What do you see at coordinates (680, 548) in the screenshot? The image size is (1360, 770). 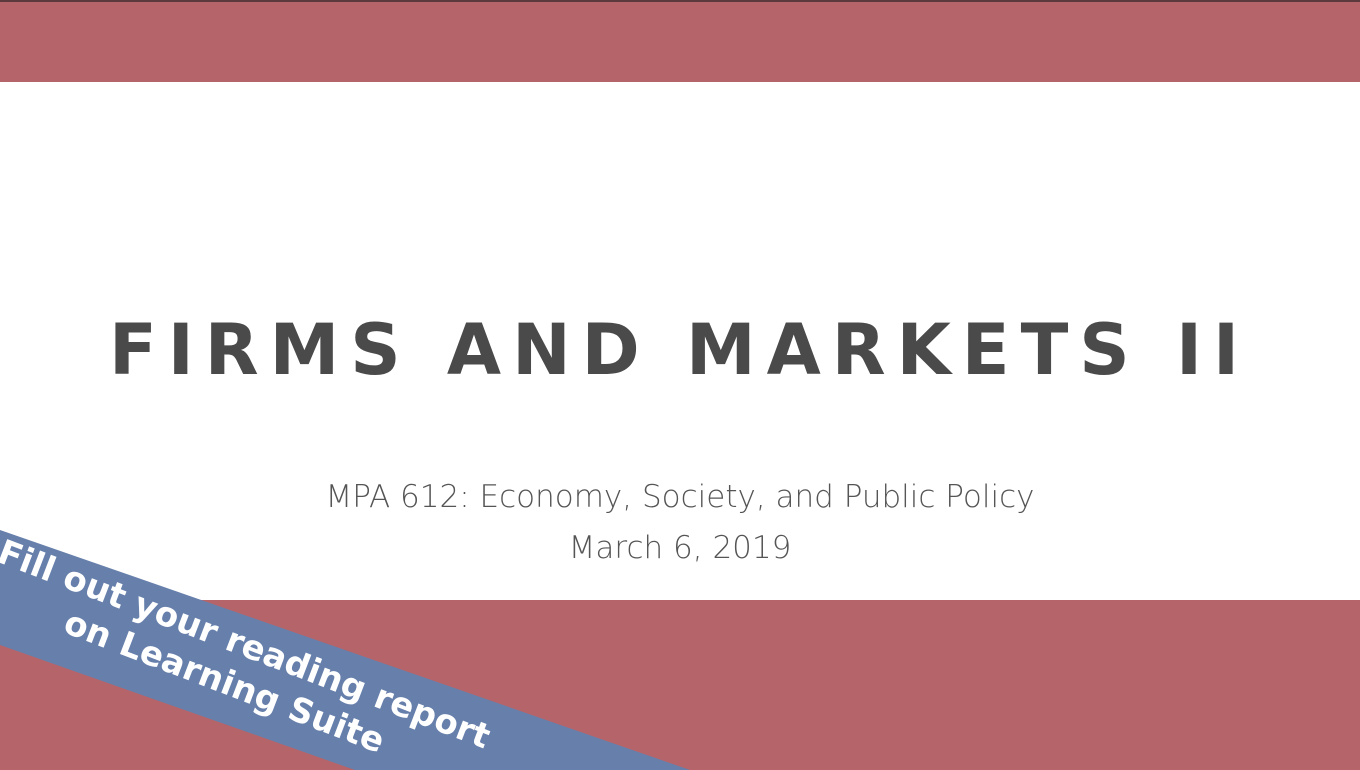 I see `slide-date: March 6, 2019` at bounding box center [680, 548].